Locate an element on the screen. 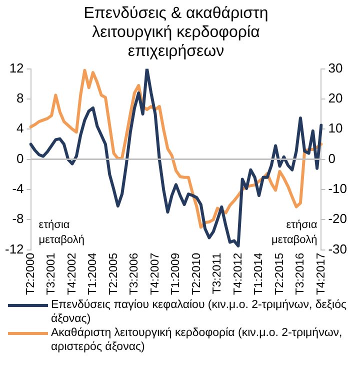 This screenshot has height=366, width=352. x-tick-label: T3:2011 is located at coordinates (218, 273).